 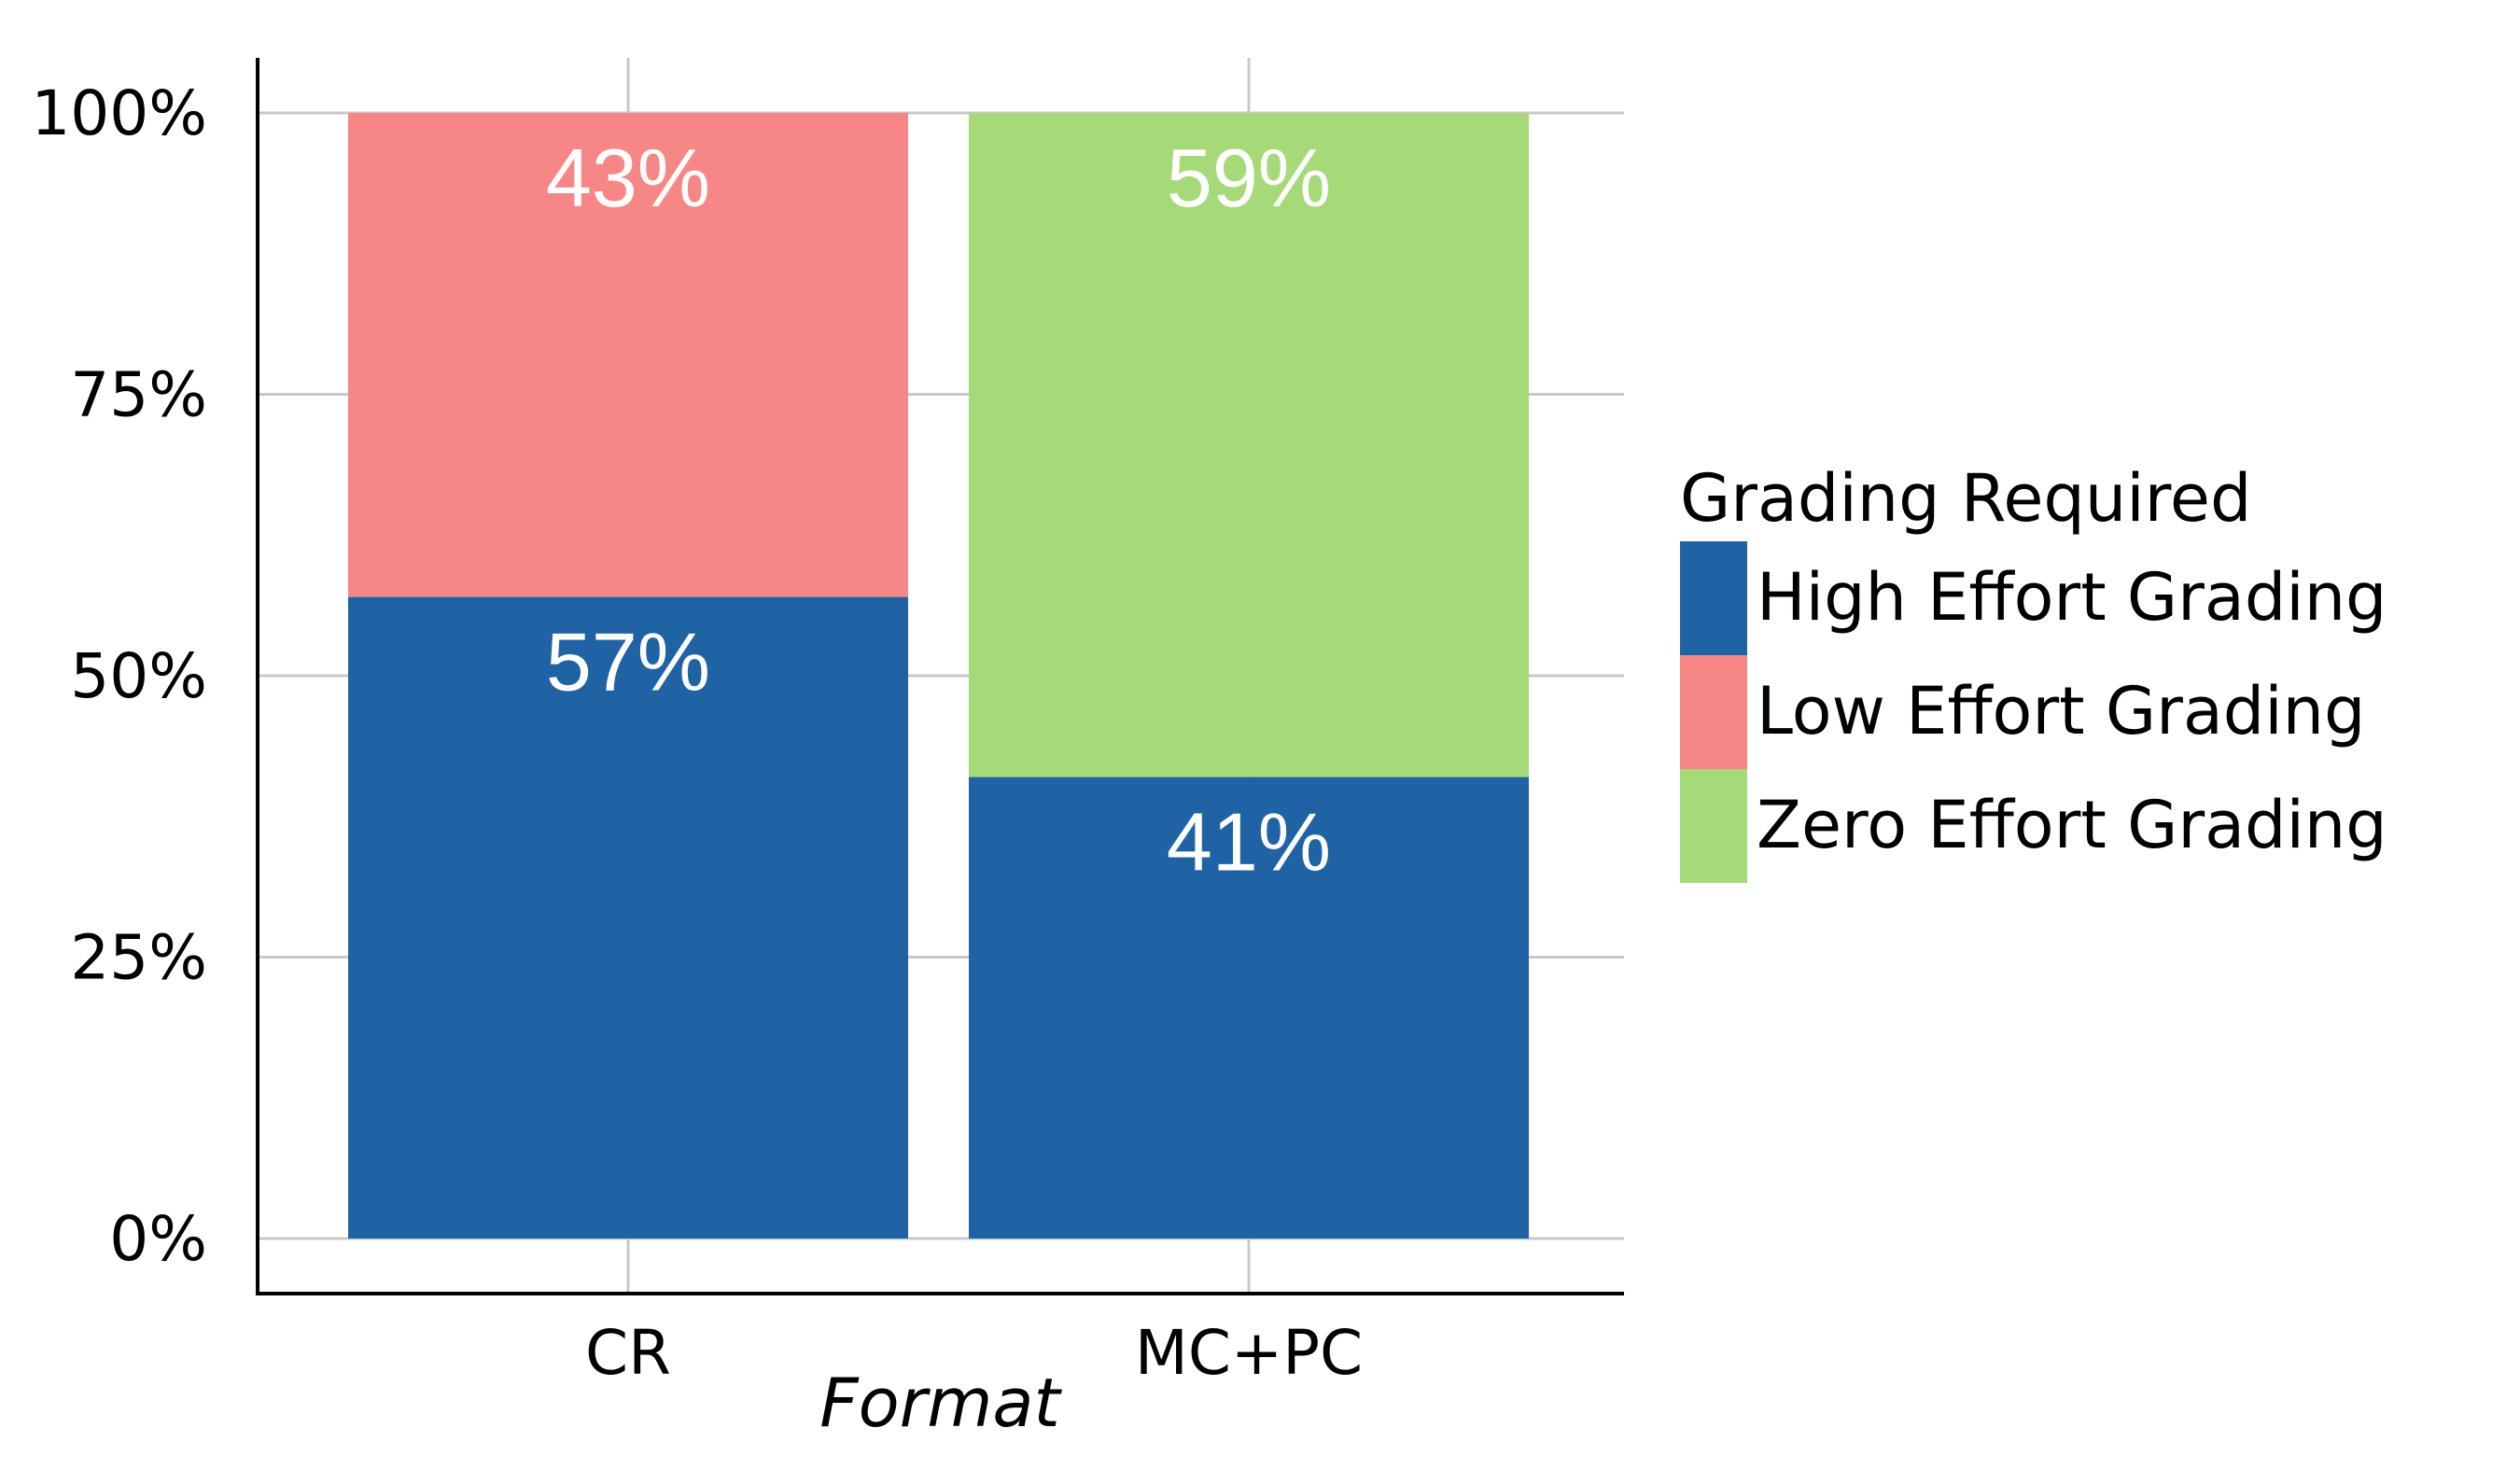 I want to click on y-tick-label: 25%, so click(x=138, y=958).